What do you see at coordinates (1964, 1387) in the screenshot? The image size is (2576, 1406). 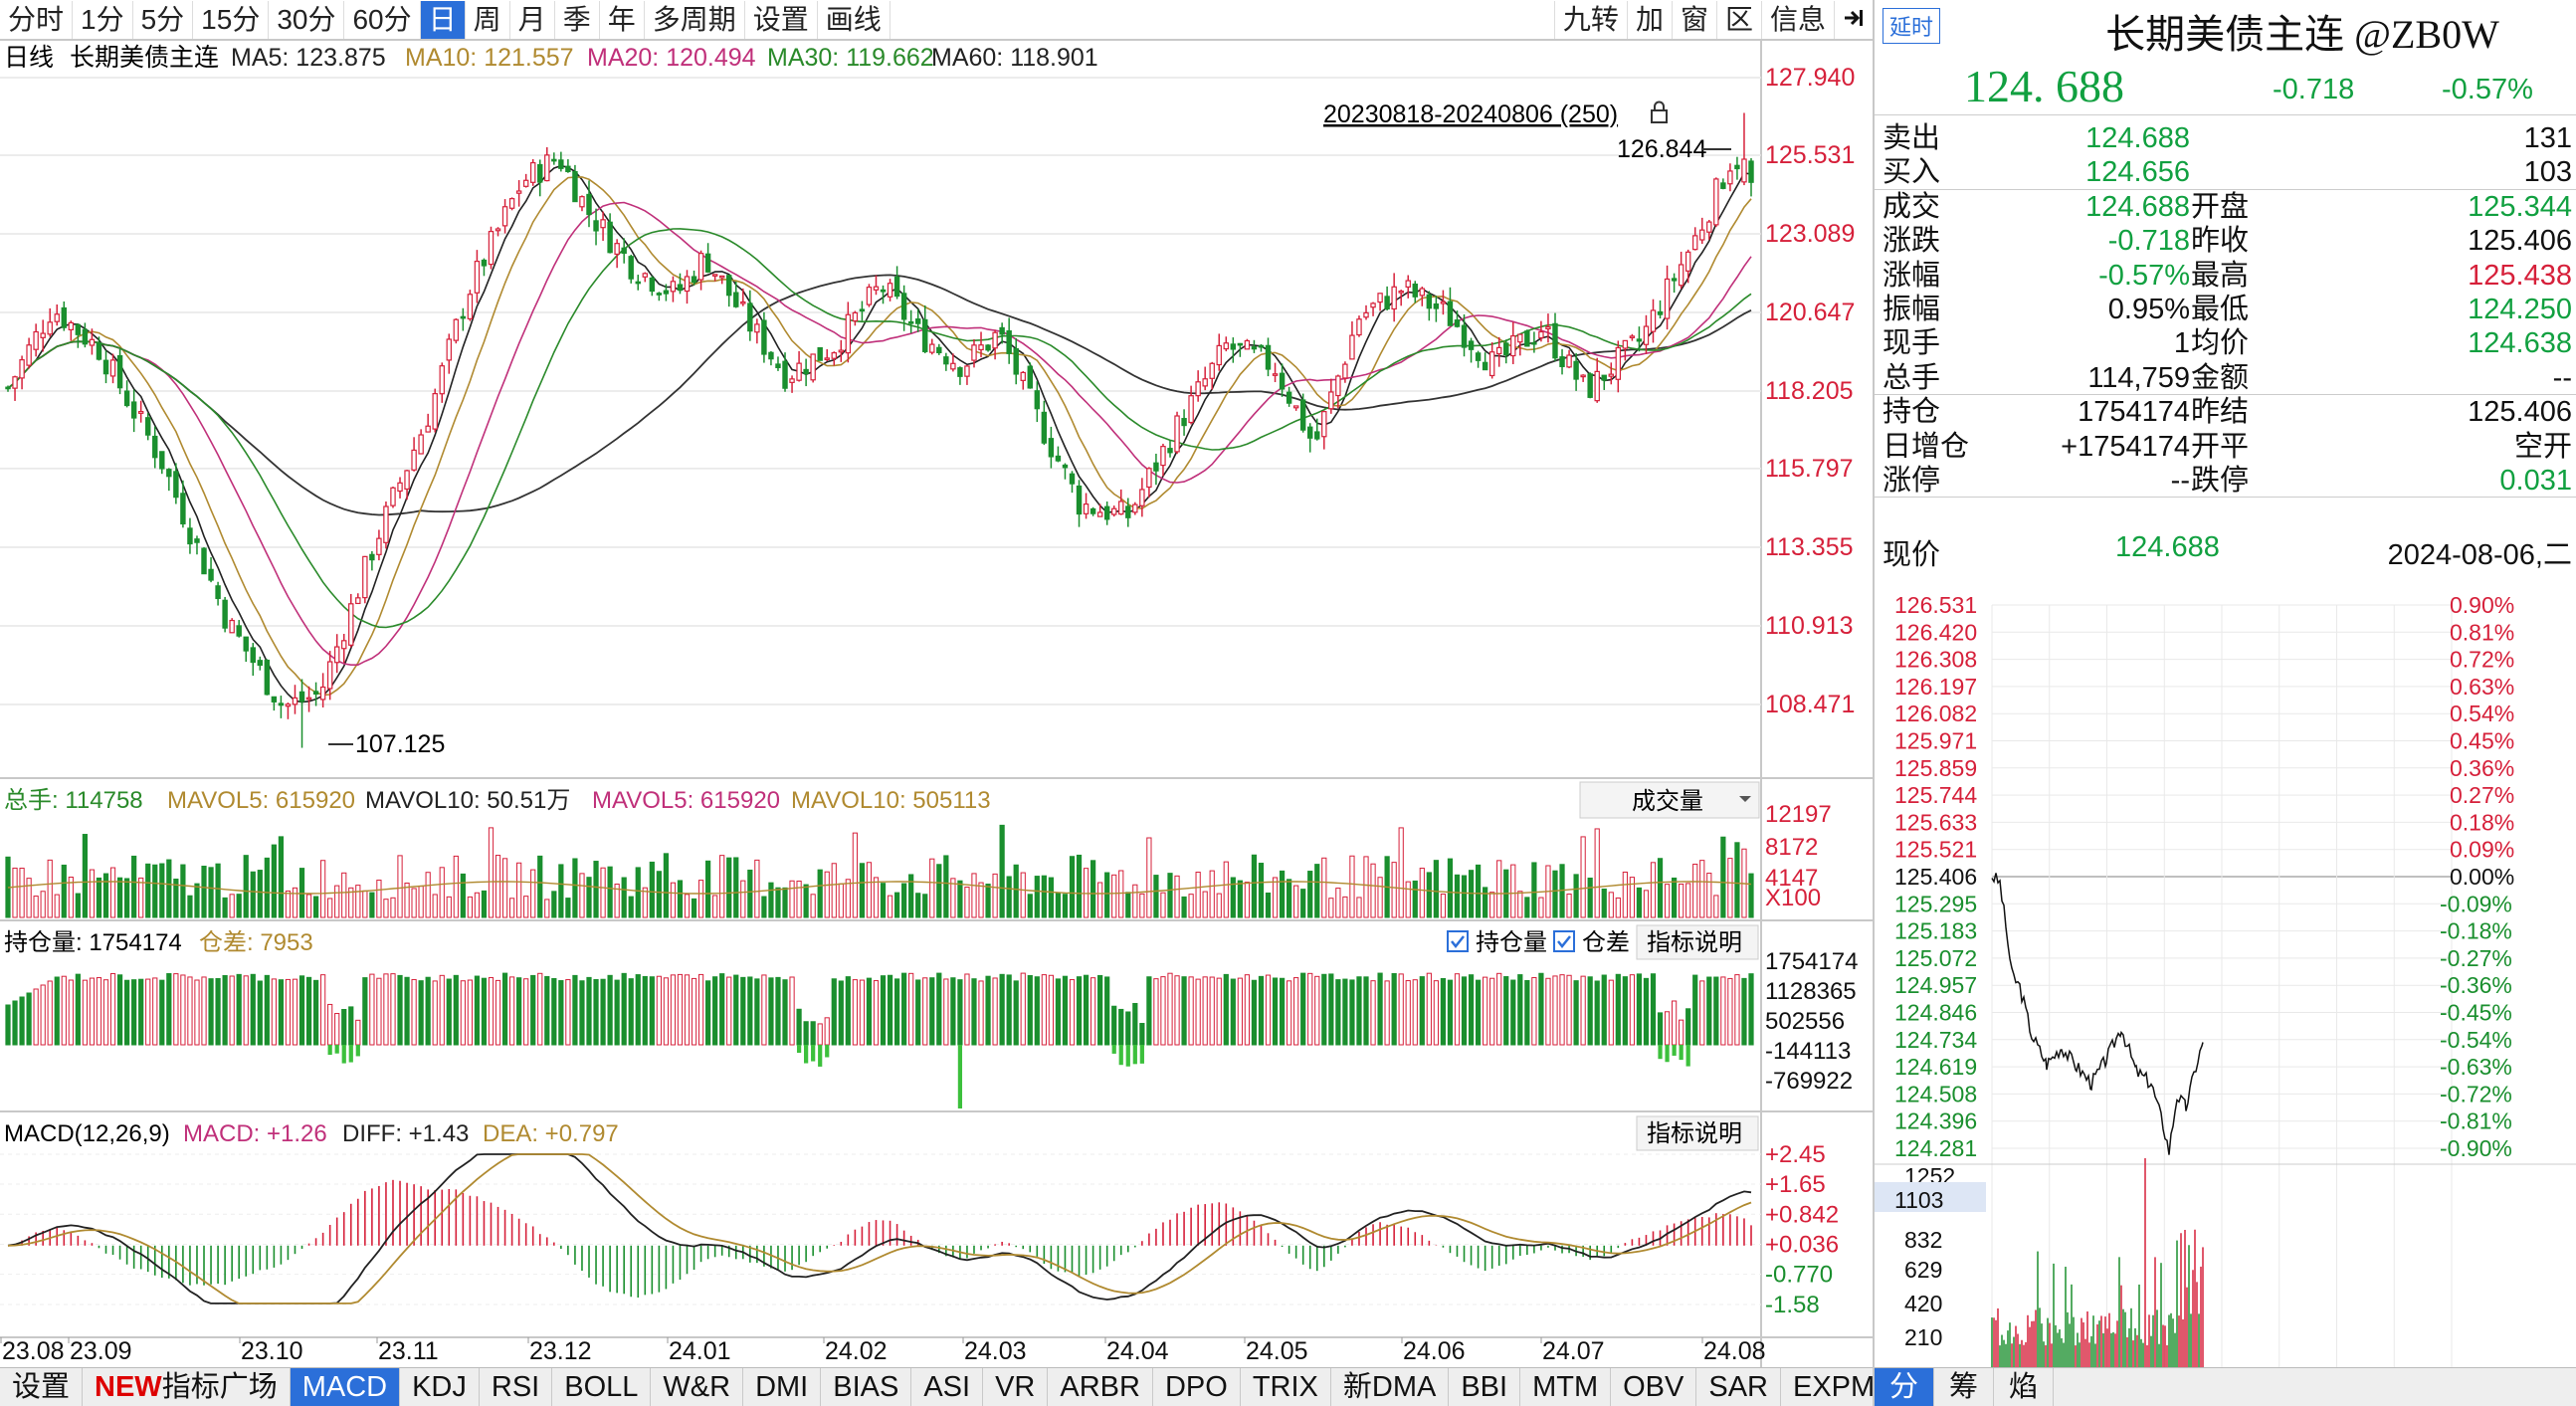 I see `intraday-tab-1: 筹` at bounding box center [1964, 1387].